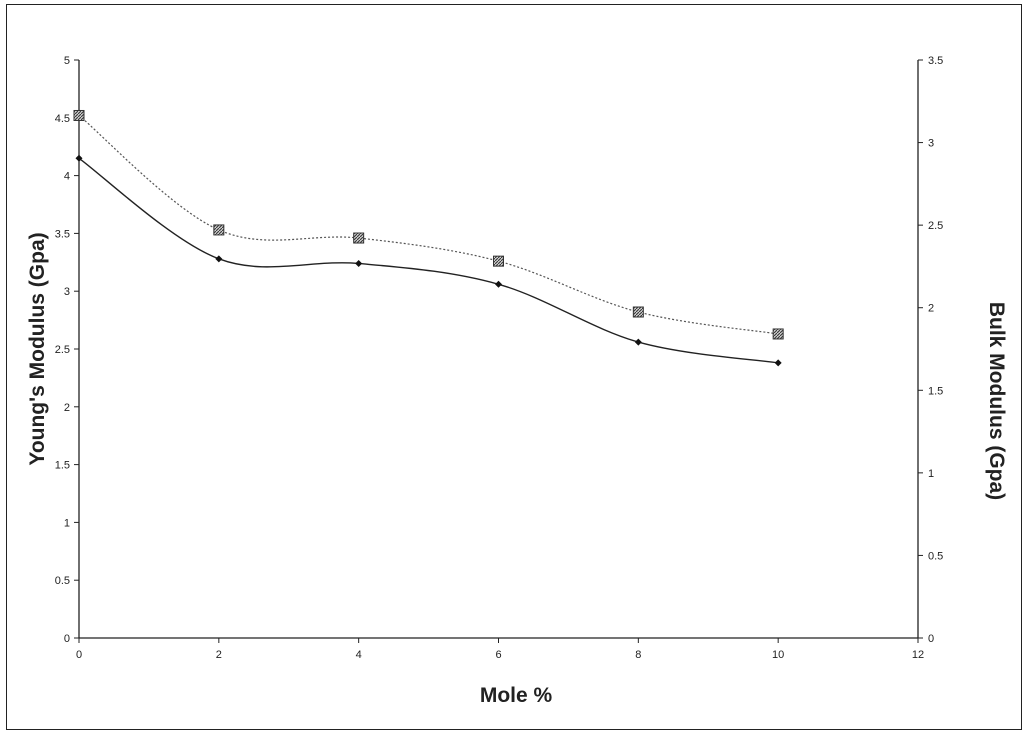 The height and width of the screenshot is (736, 1025). What do you see at coordinates (62, 119) in the screenshot?
I see `y-tick-label: 4.5` at bounding box center [62, 119].